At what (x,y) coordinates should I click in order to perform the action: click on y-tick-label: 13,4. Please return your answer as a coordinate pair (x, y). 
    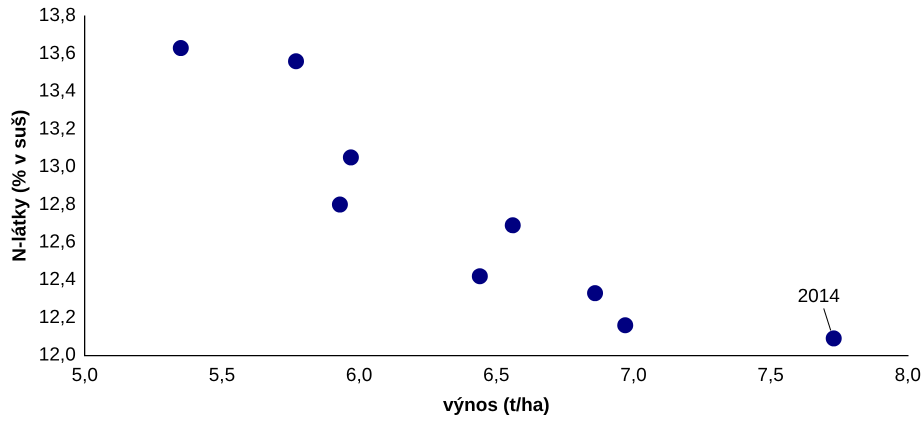
    Looking at the image, I should click on (57, 91).